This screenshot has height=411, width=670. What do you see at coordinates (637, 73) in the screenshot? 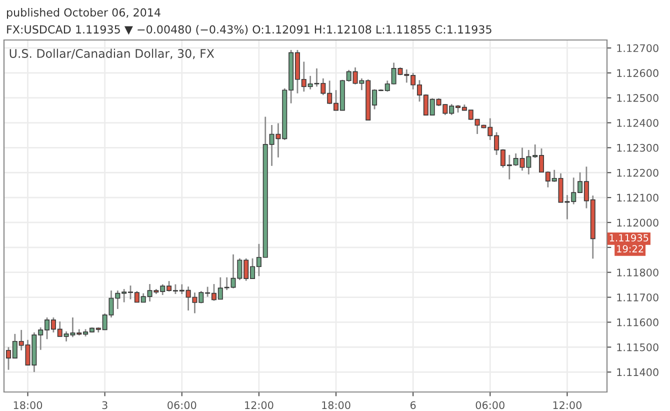
I see `y-tick-label: 1.12600` at bounding box center [637, 73].